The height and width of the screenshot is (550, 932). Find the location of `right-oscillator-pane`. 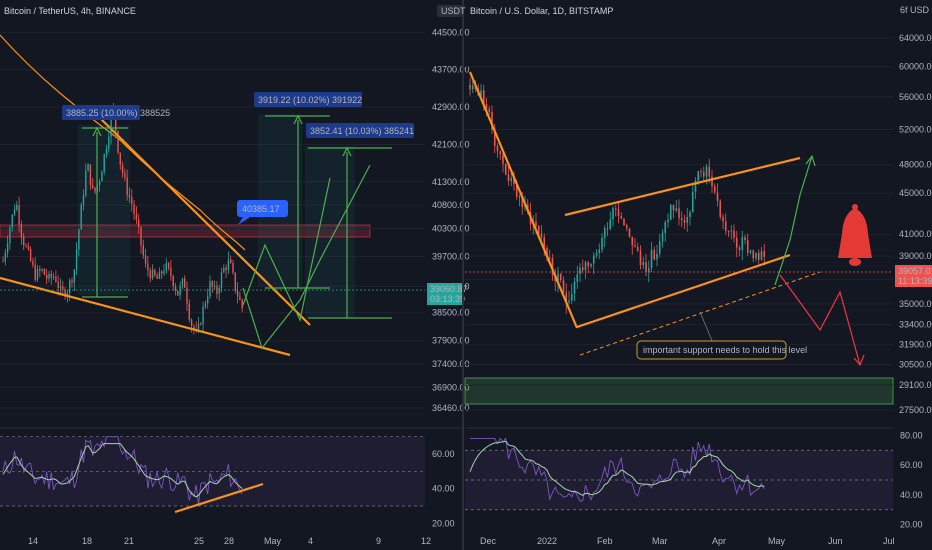

right-oscillator-pane is located at coordinates (679, 474).